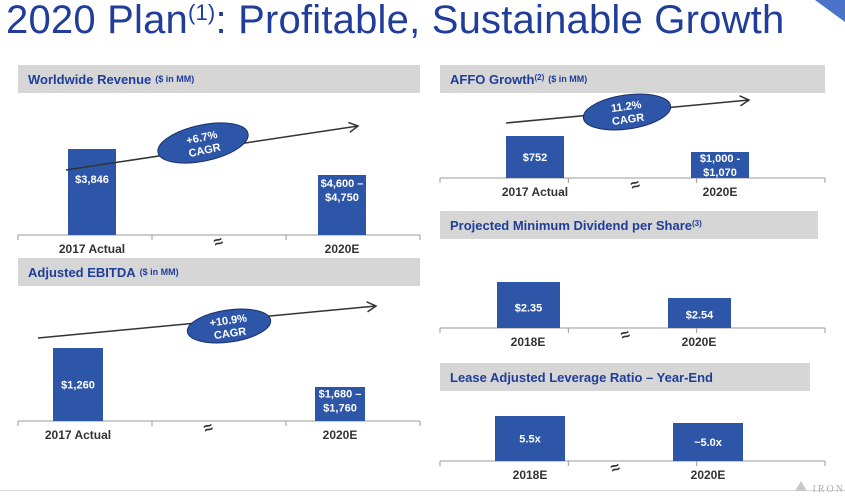  I want to click on company-logo: IRON, so click(828, 489).